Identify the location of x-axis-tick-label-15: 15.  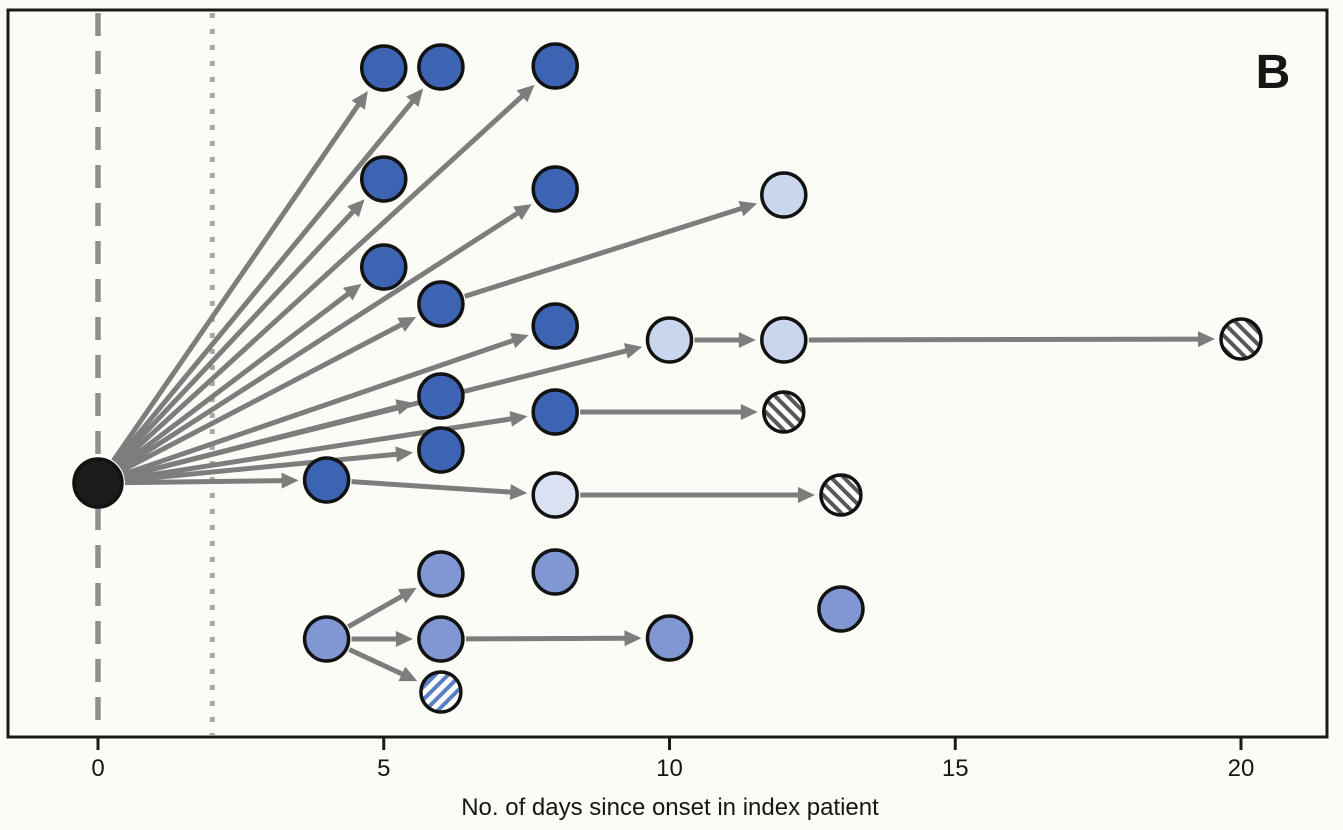
(955, 768).